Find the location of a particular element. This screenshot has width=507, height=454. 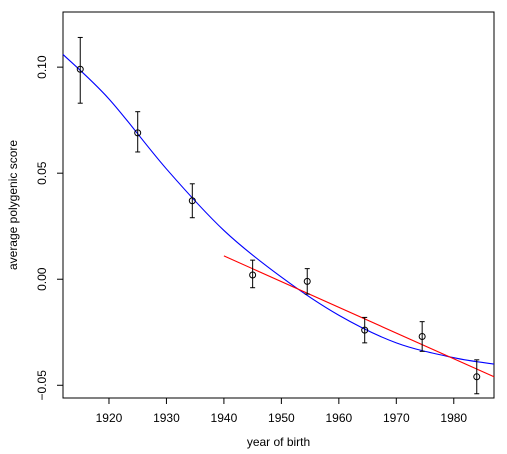

x-axis: 1920 1930 1940 1950 1960 1970 1980 is located at coordinates (281, 411).